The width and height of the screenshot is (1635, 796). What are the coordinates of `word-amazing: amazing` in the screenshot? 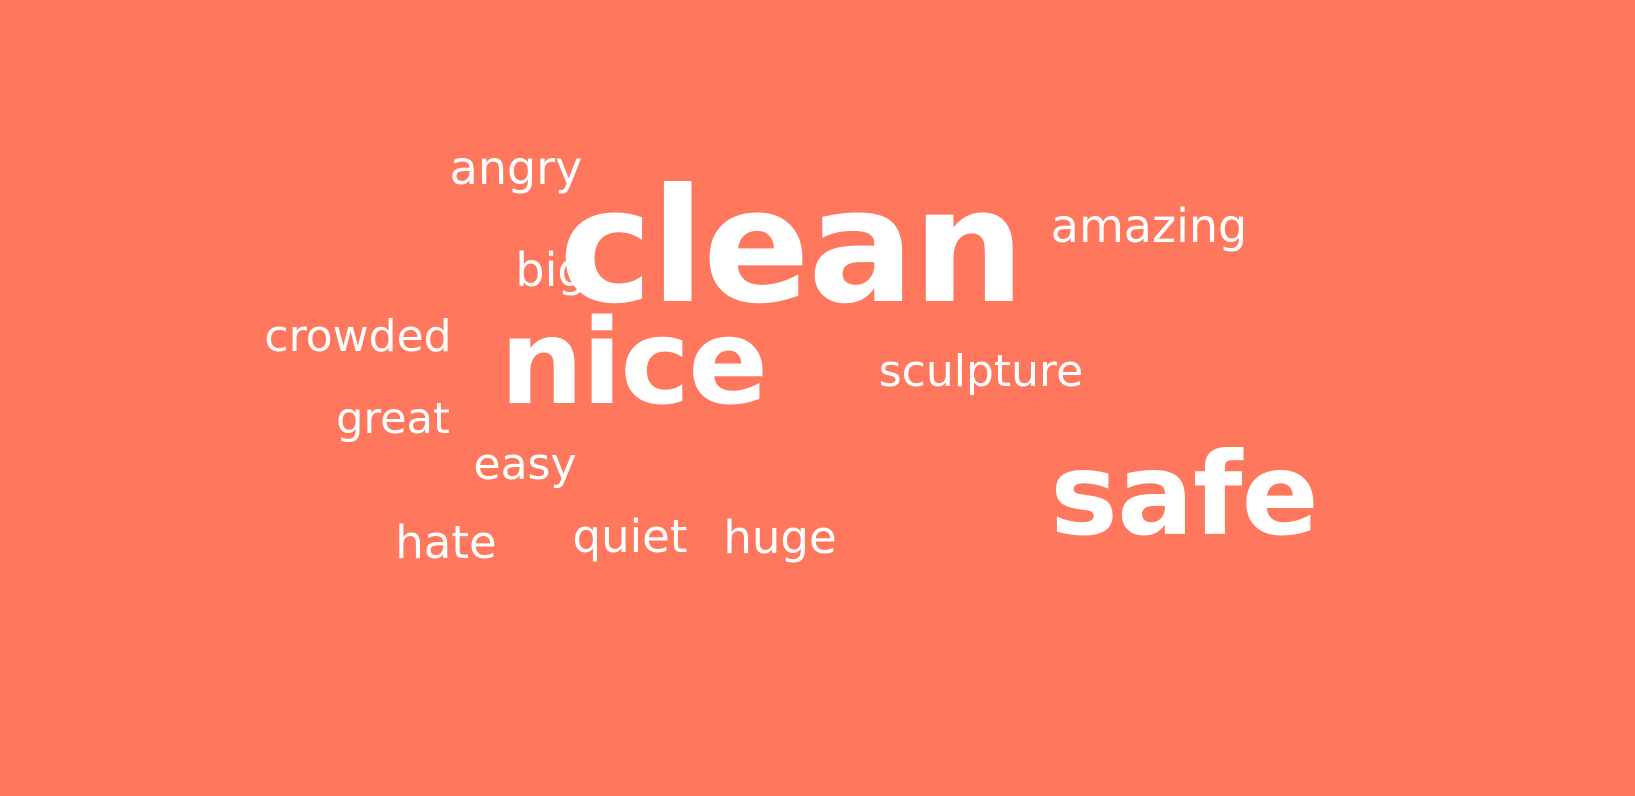 It's located at (1149, 226).